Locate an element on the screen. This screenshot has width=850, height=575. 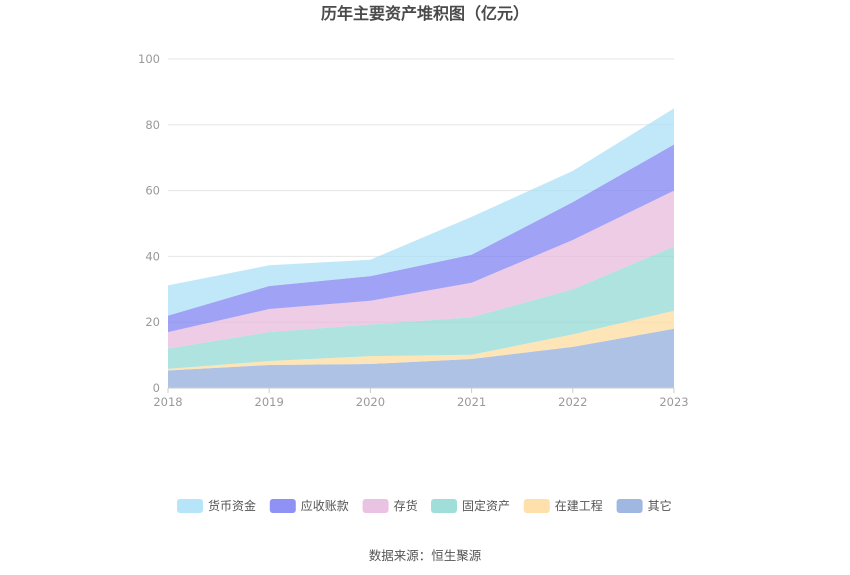
legend-label: 货币资金 is located at coordinates (232, 505).